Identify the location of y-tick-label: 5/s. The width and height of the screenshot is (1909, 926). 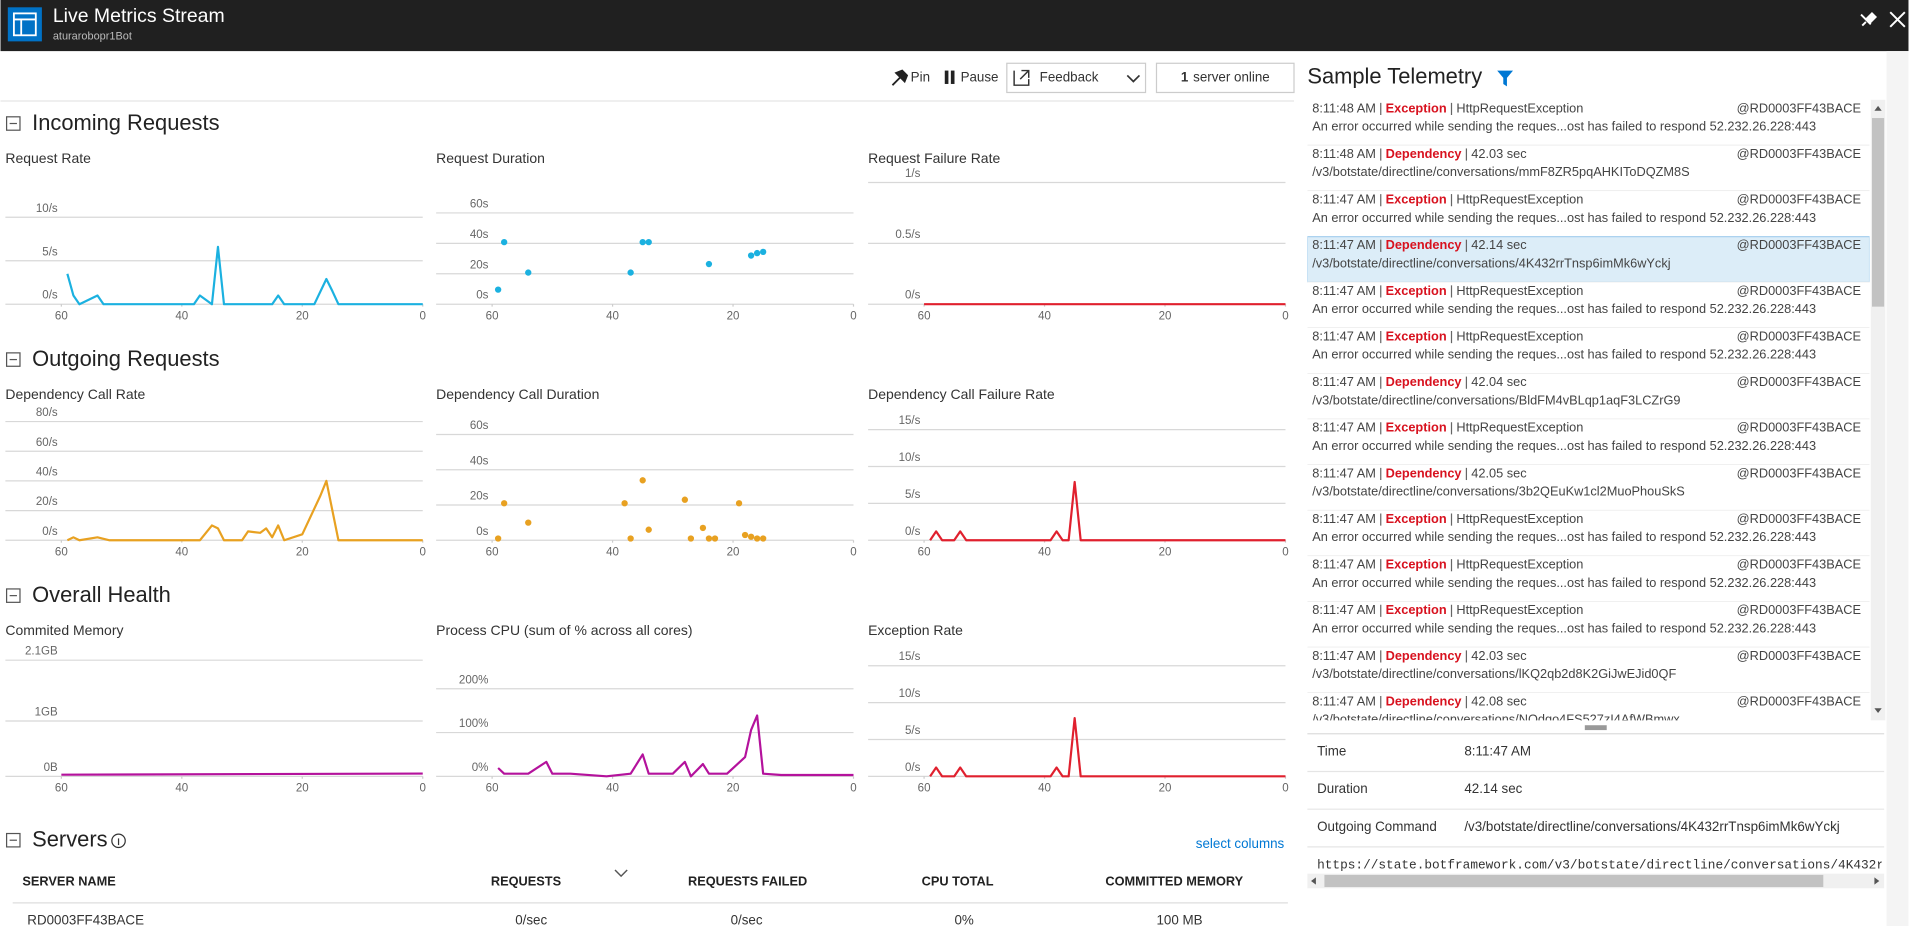
(913, 495).